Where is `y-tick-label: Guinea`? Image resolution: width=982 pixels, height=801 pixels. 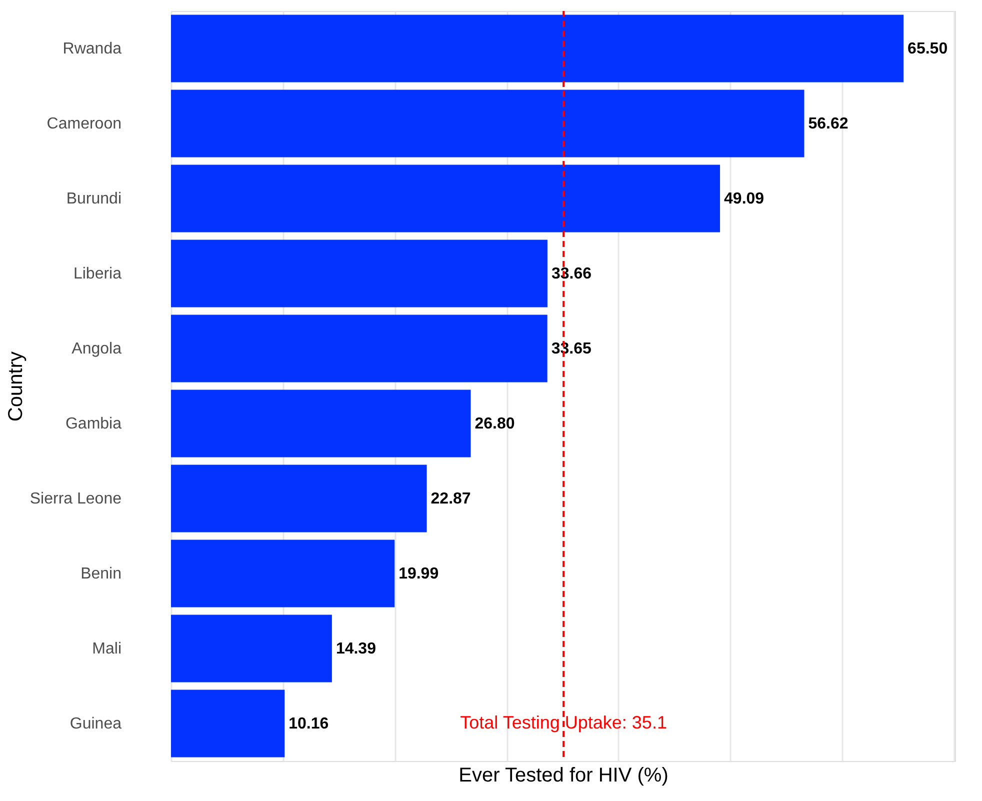 y-tick-label: Guinea is located at coordinates (96, 724).